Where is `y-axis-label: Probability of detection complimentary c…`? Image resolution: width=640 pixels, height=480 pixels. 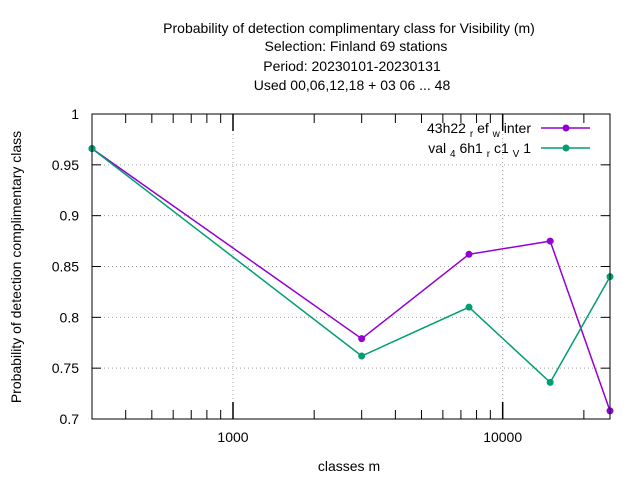 y-axis-label: Probability of detection complimentary c… is located at coordinates (16, 267).